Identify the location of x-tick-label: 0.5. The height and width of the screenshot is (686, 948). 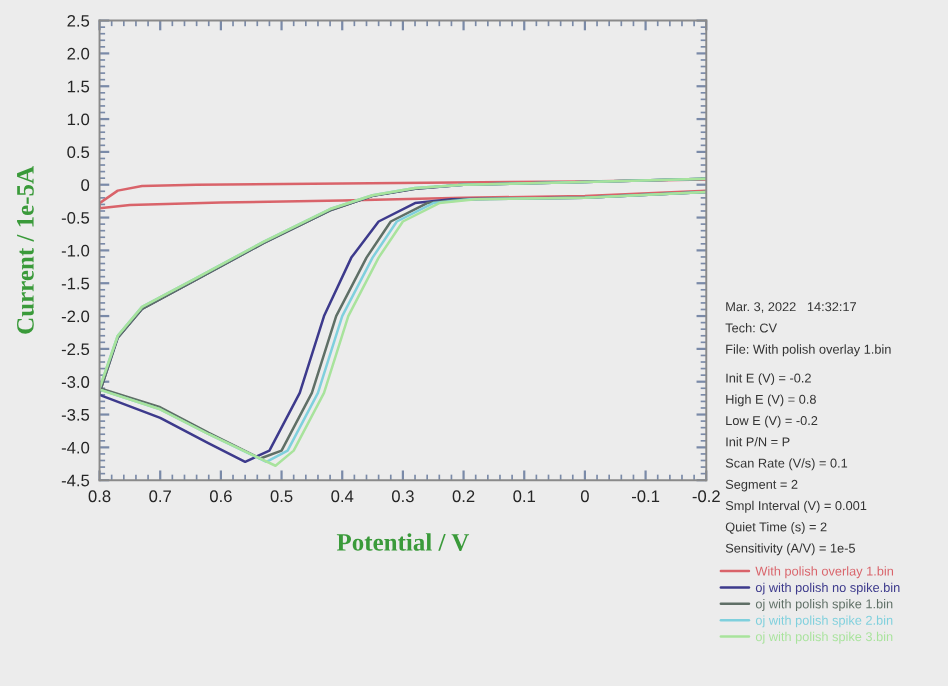
(281, 496).